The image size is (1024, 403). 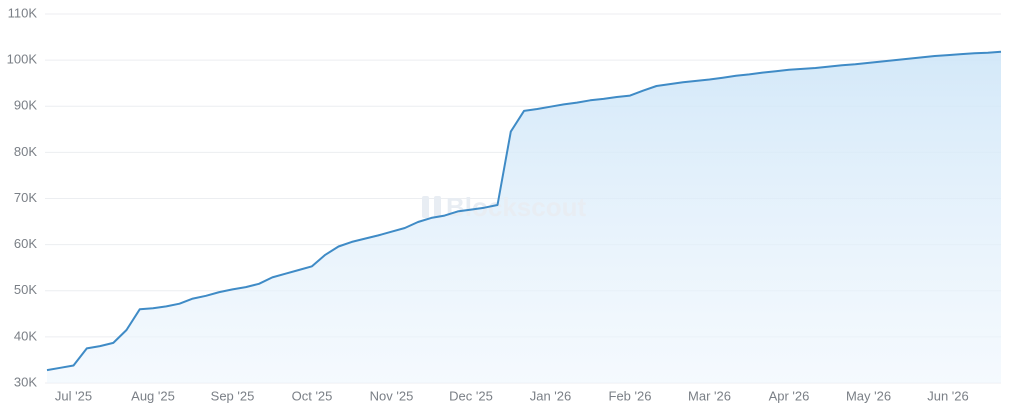 What do you see at coordinates (516, 207) in the screenshot?
I see `watermark: Blockscout` at bounding box center [516, 207].